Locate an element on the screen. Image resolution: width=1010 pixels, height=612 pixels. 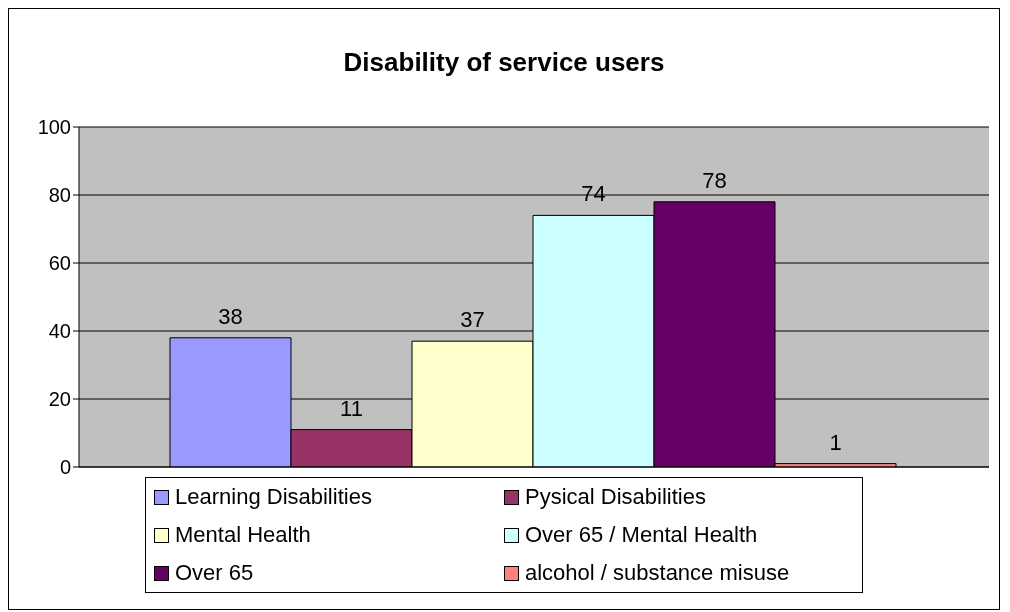
legend-label: Pysical Disabilities is located at coordinates (615, 497).